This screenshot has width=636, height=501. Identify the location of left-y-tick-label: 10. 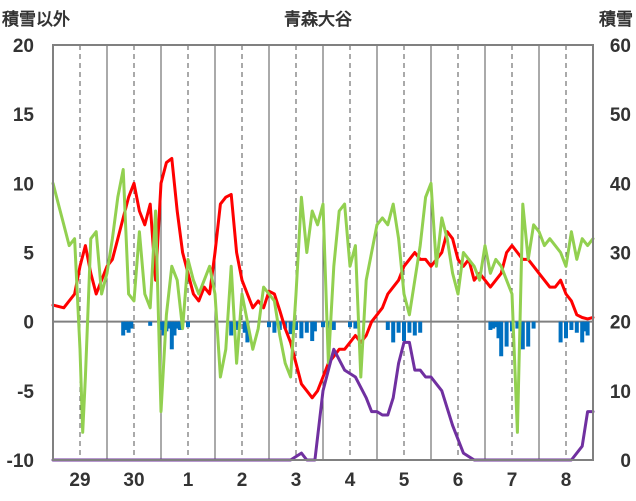
(23, 184).